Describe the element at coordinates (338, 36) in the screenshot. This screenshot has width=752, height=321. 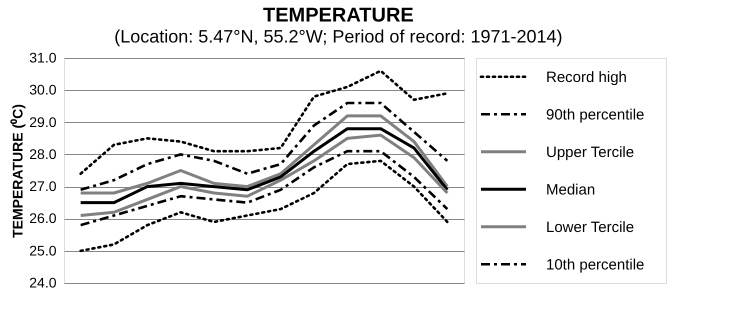
I see `chart-subtitle: (Location: 5.47°N, 55.2°W; Period of record: 1971-2014)` at that location.